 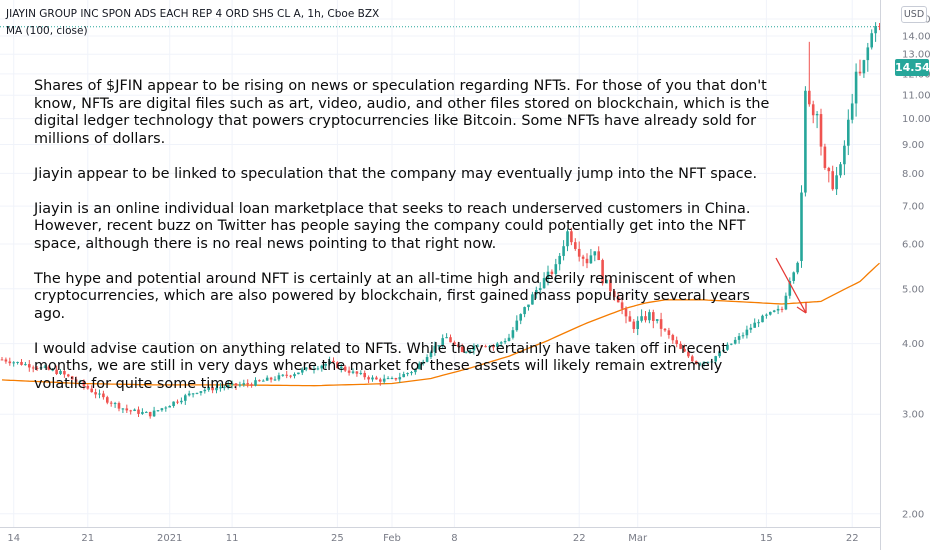 I want to click on y-tick-label: 5.00, so click(x=913, y=289).